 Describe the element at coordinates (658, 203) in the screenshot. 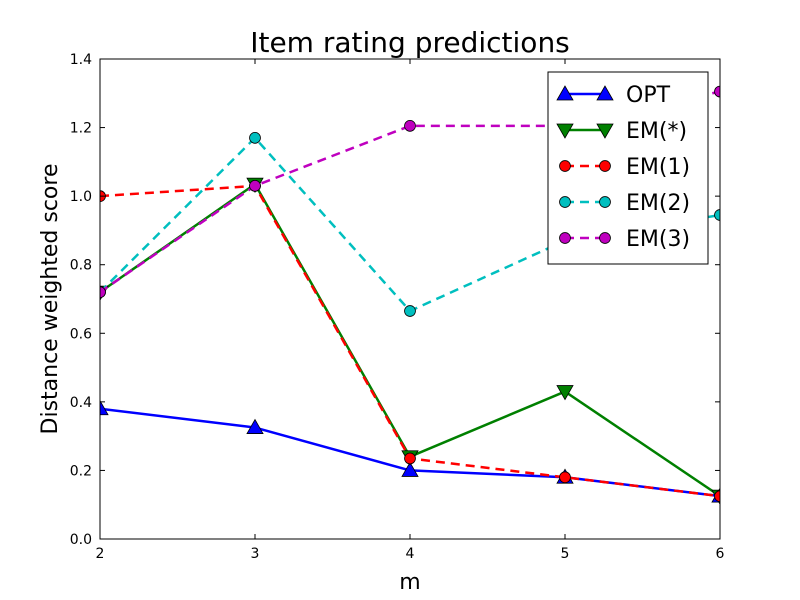

I see `legend-label-em-2: EM(2)` at that location.